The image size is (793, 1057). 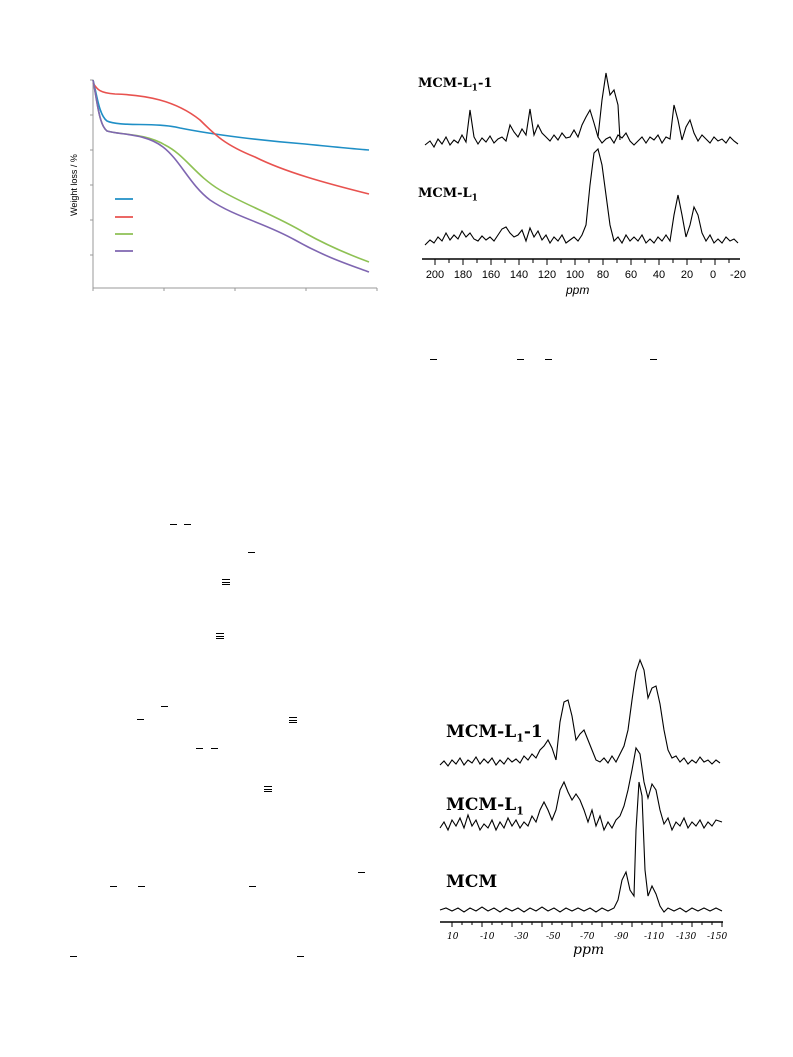 What do you see at coordinates (580, 712) in the screenshot?
I see `si29-spectrum-top` at bounding box center [580, 712].